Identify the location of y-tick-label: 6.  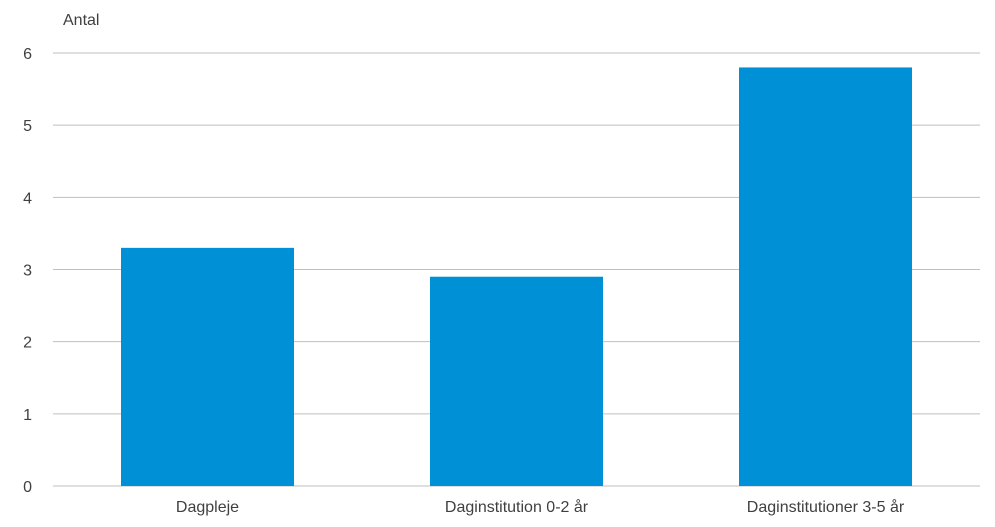
(27, 54).